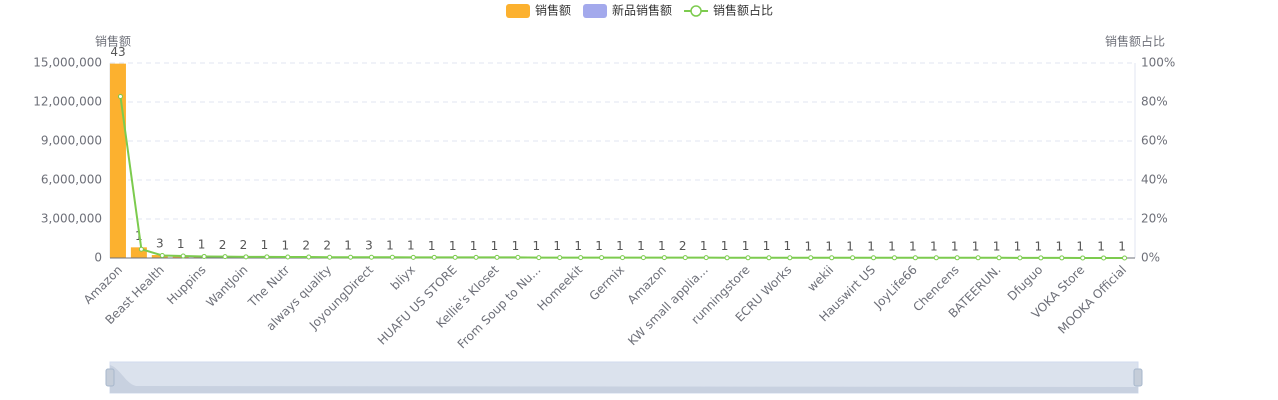  What do you see at coordinates (821, 279) in the screenshot?
I see `x-tick-label: wekii` at bounding box center [821, 279].